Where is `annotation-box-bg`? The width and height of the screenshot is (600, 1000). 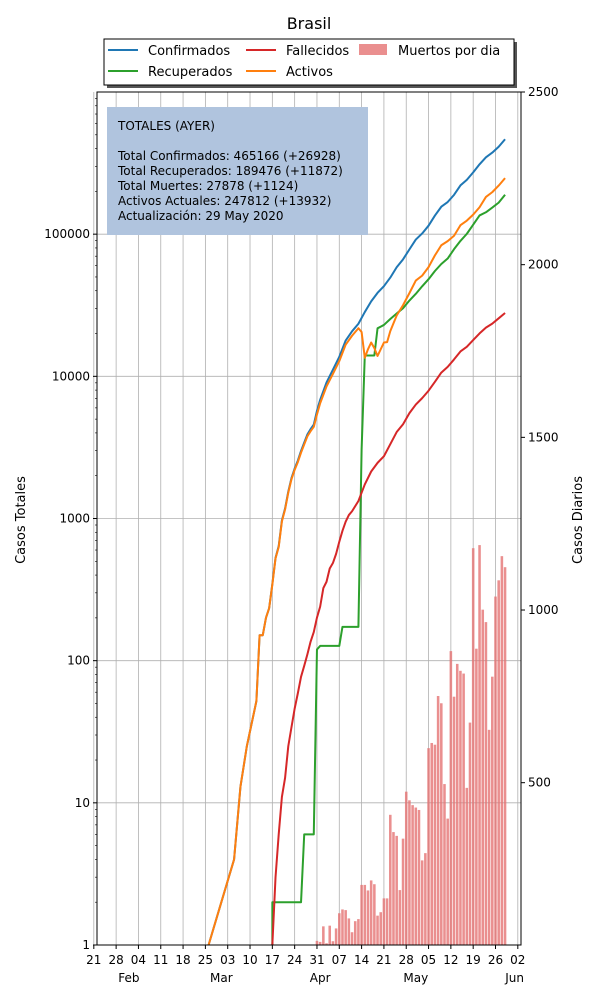 annotation-box-bg is located at coordinates (237, 171).